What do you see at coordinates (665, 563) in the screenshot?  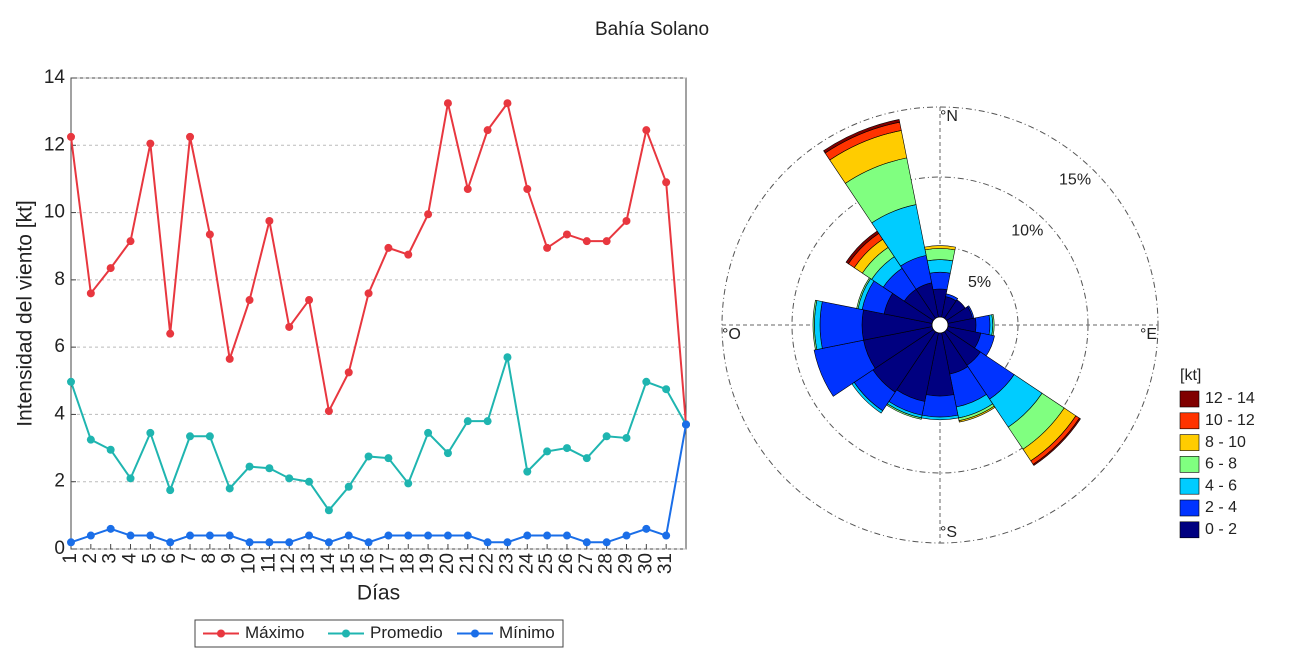 I see `x-tick-label: 31` at bounding box center [665, 563].